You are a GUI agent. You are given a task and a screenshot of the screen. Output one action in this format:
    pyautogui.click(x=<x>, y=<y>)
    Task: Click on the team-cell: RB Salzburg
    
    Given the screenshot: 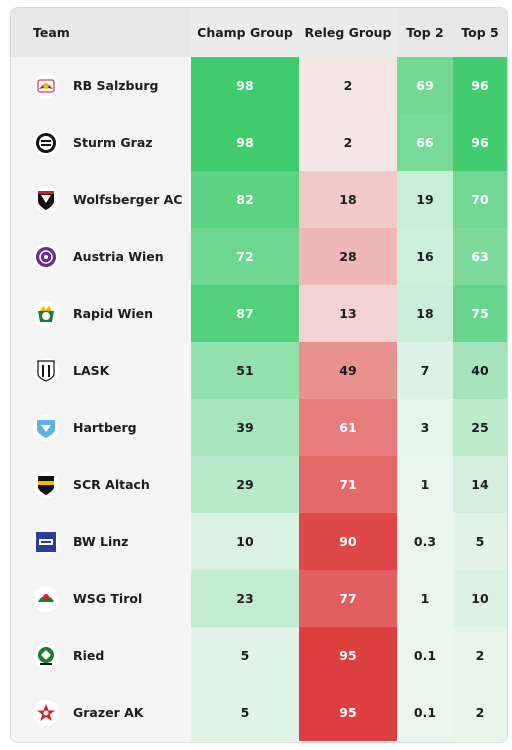 What is the action you would take?
    pyautogui.click(x=101, y=85)
    